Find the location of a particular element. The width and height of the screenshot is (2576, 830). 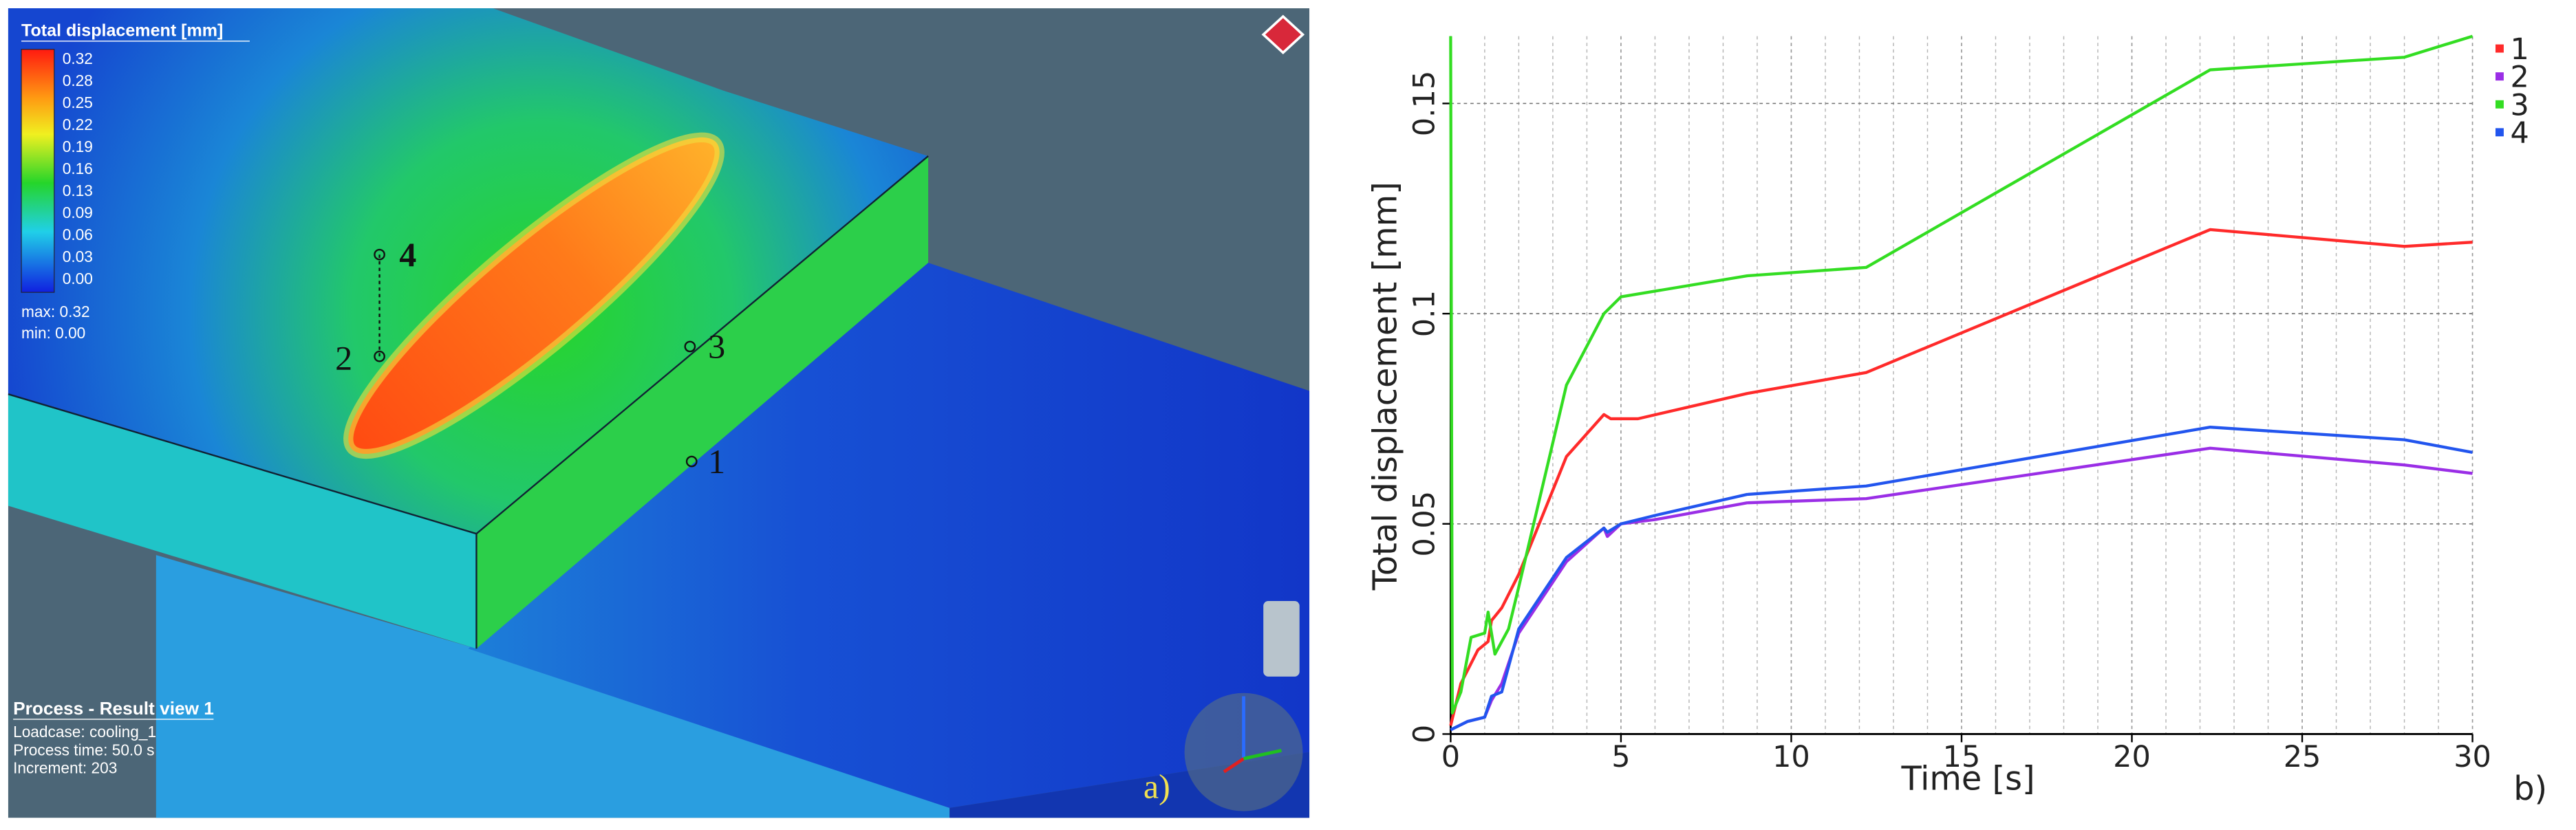

weld-halo is located at coordinates (533, 295).